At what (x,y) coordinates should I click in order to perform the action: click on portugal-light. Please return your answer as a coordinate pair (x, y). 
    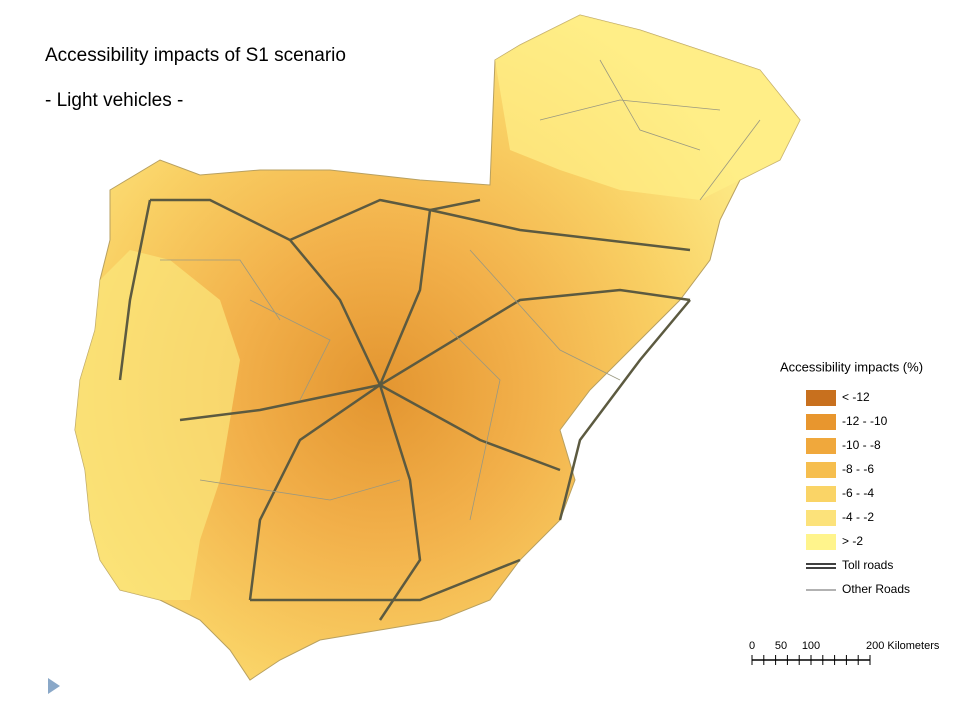
    Looking at the image, I should click on (157, 425).